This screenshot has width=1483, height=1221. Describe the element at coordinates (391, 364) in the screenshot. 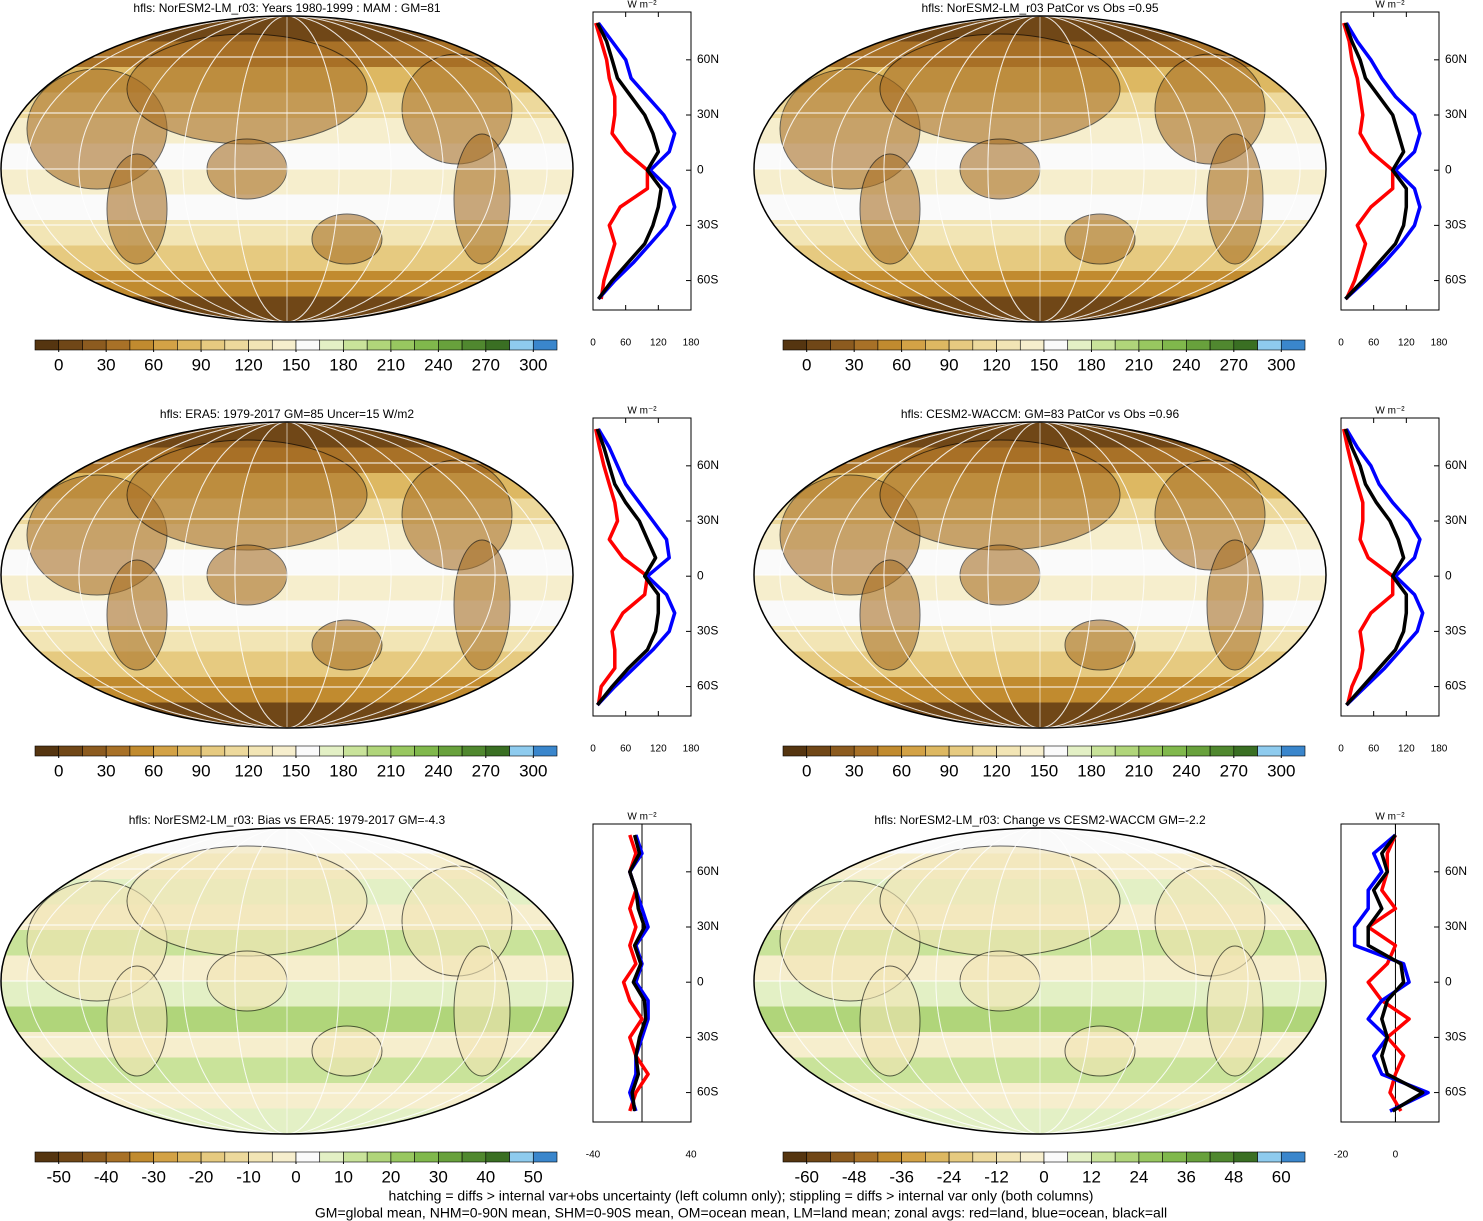

I see `colorbar-label: 210` at that location.